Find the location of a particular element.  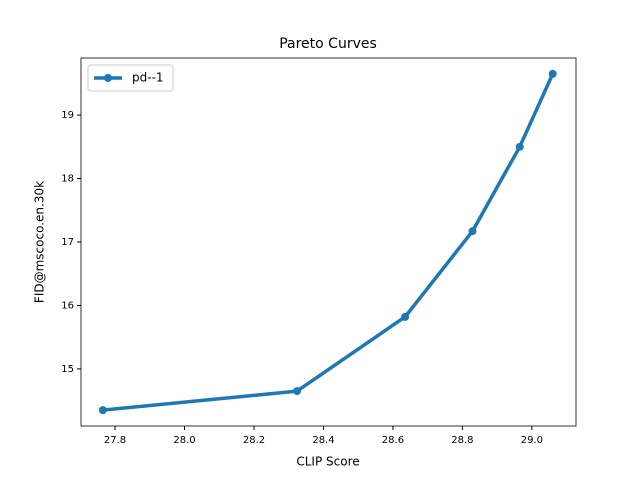

x-tick-label: 27.8 is located at coordinates (115, 440).